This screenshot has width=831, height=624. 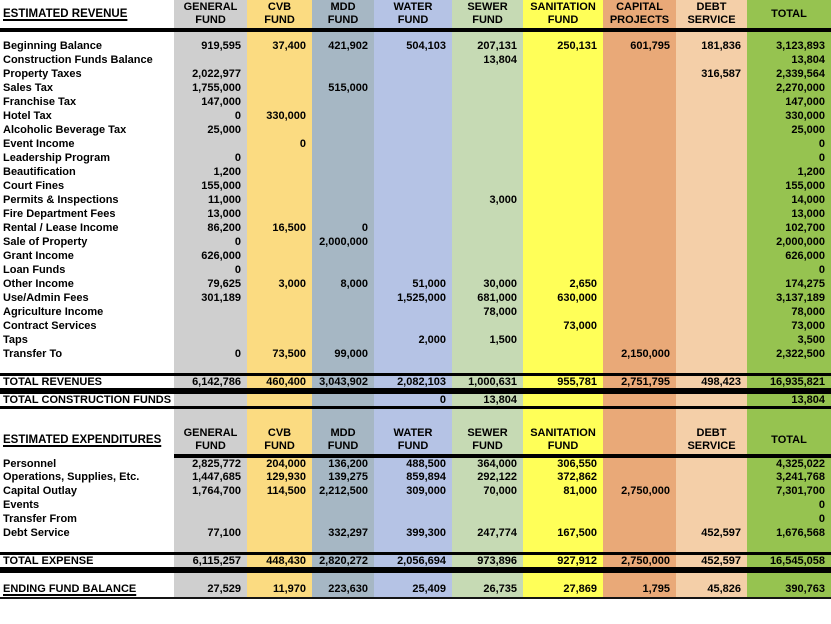 What do you see at coordinates (42, 74) in the screenshot?
I see `row-label: Property Taxes` at bounding box center [42, 74].